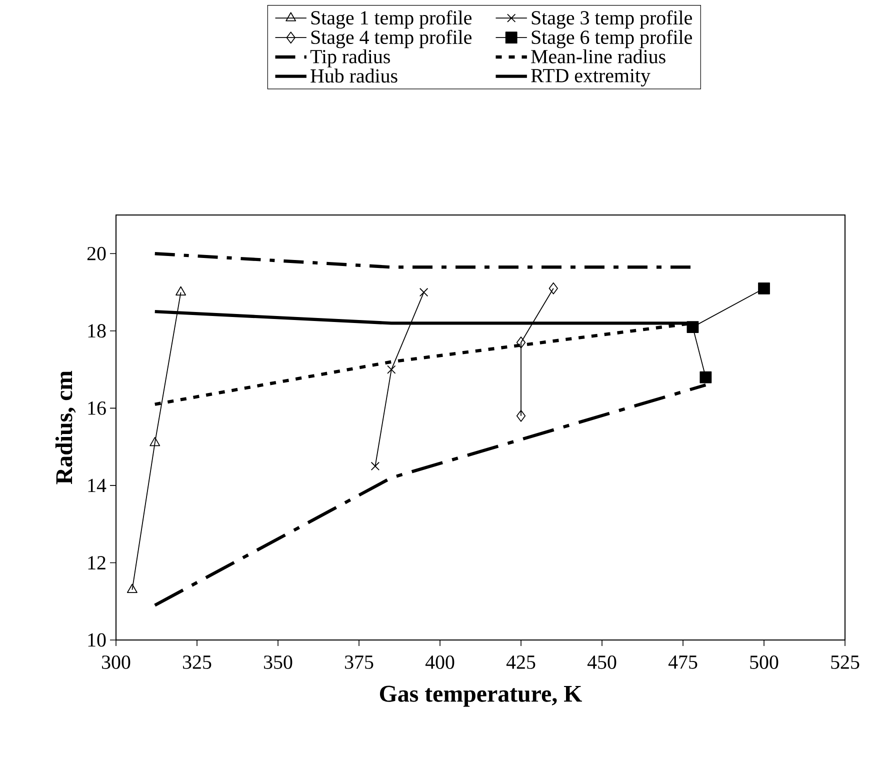 The height and width of the screenshot is (767, 879). I want to click on x-axis-title: Gas temperature, K, so click(481, 696).